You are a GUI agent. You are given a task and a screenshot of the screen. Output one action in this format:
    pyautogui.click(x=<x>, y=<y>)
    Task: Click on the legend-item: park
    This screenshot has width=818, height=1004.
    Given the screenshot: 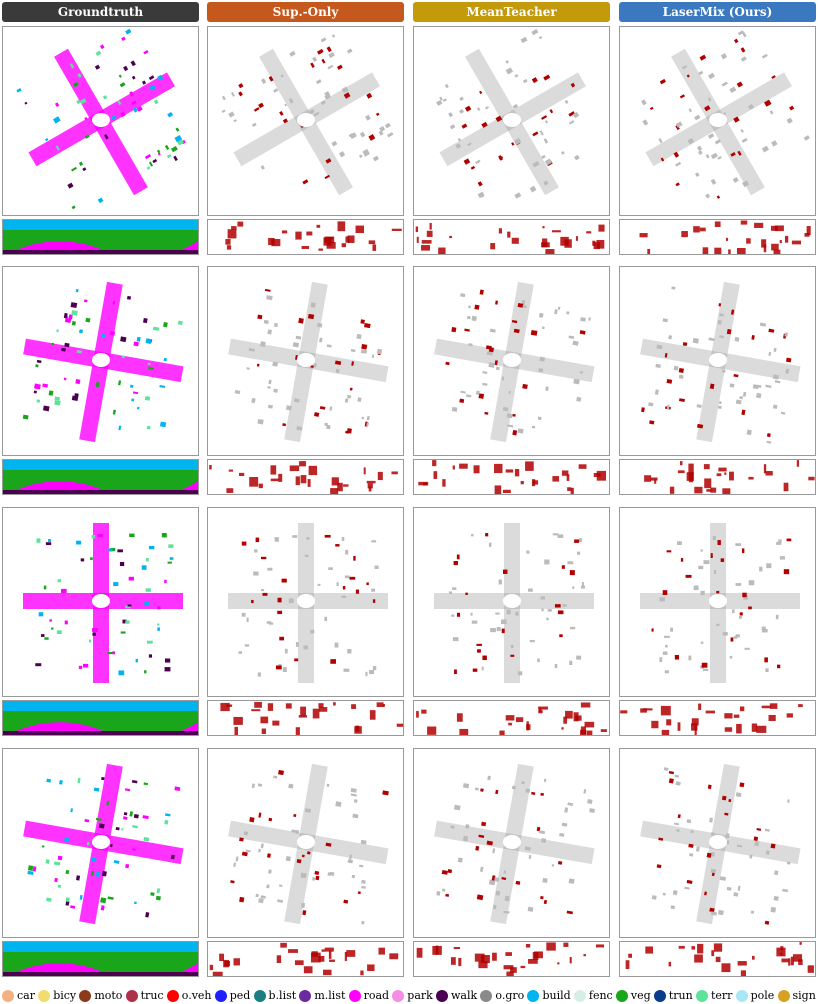 What is the action you would take?
    pyautogui.click(x=412, y=995)
    